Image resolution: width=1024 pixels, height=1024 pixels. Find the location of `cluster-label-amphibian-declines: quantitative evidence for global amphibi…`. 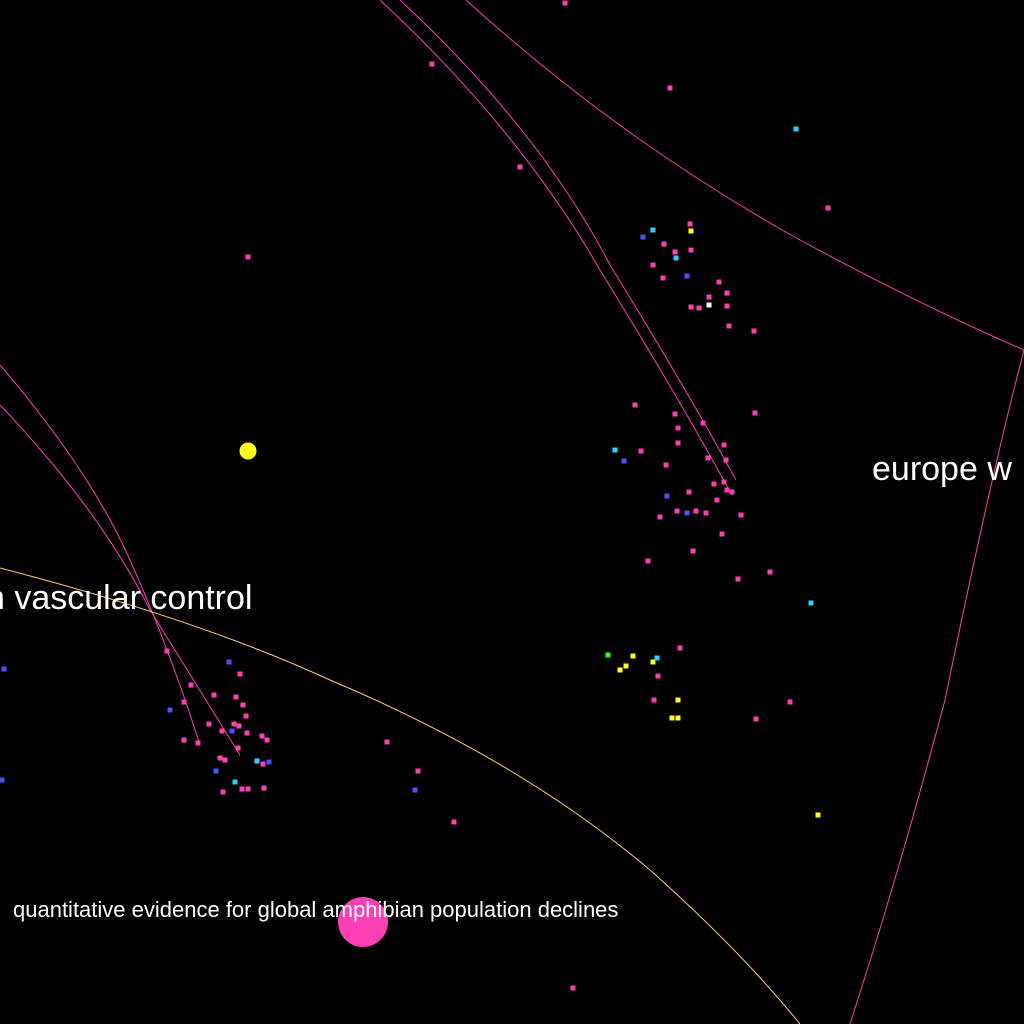

cluster-label-amphibian-declines: quantitative evidence for global amphibi… is located at coordinates (316, 909).